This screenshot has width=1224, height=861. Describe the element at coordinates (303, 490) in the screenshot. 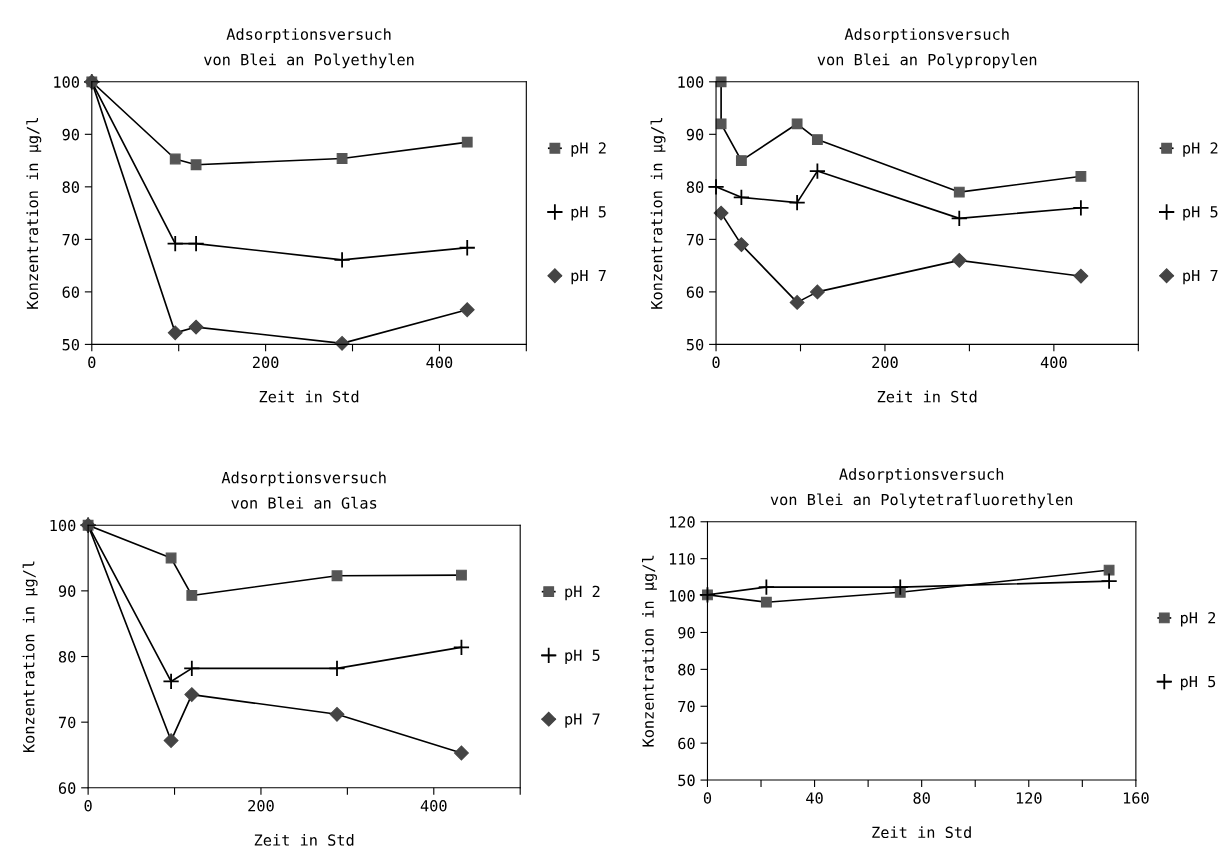

I see `chart-title: Adsorptionsversuch von Blei an Glas` at that location.